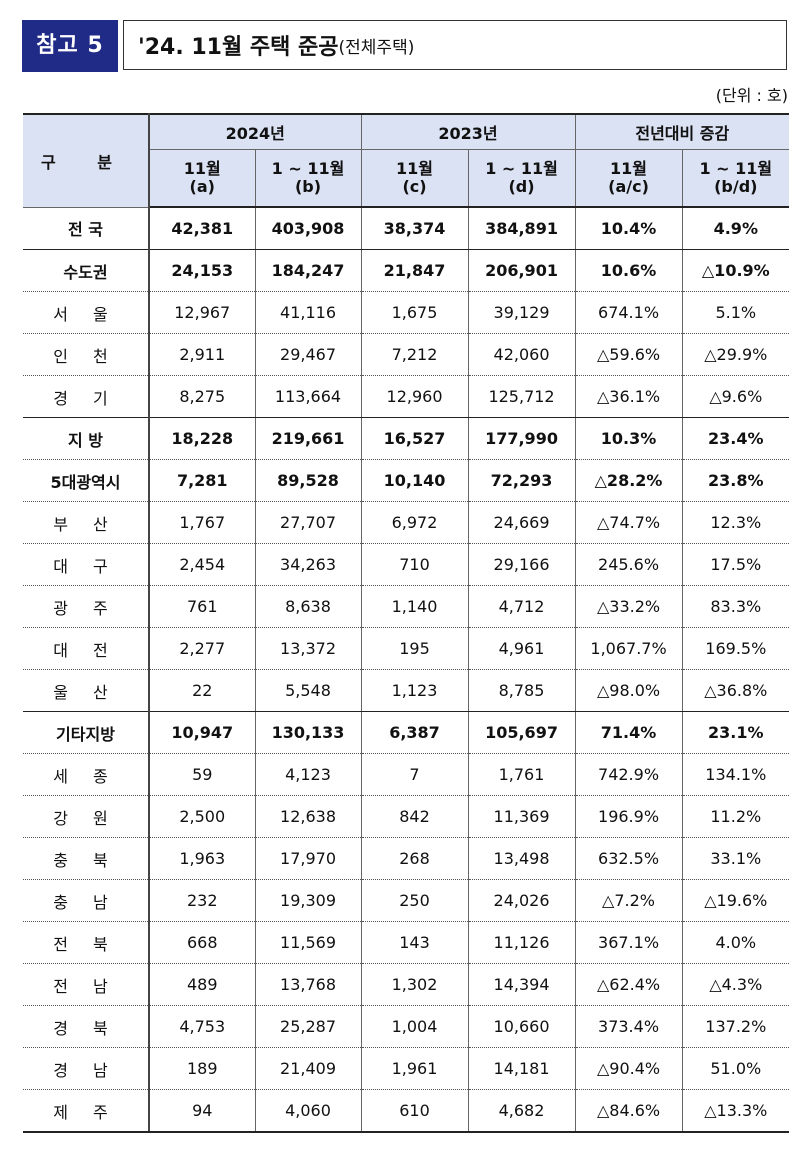 This screenshot has height=1150, width=806. Describe the element at coordinates (202, 690) in the screenshot. I see `table-cell: 22` at that location.